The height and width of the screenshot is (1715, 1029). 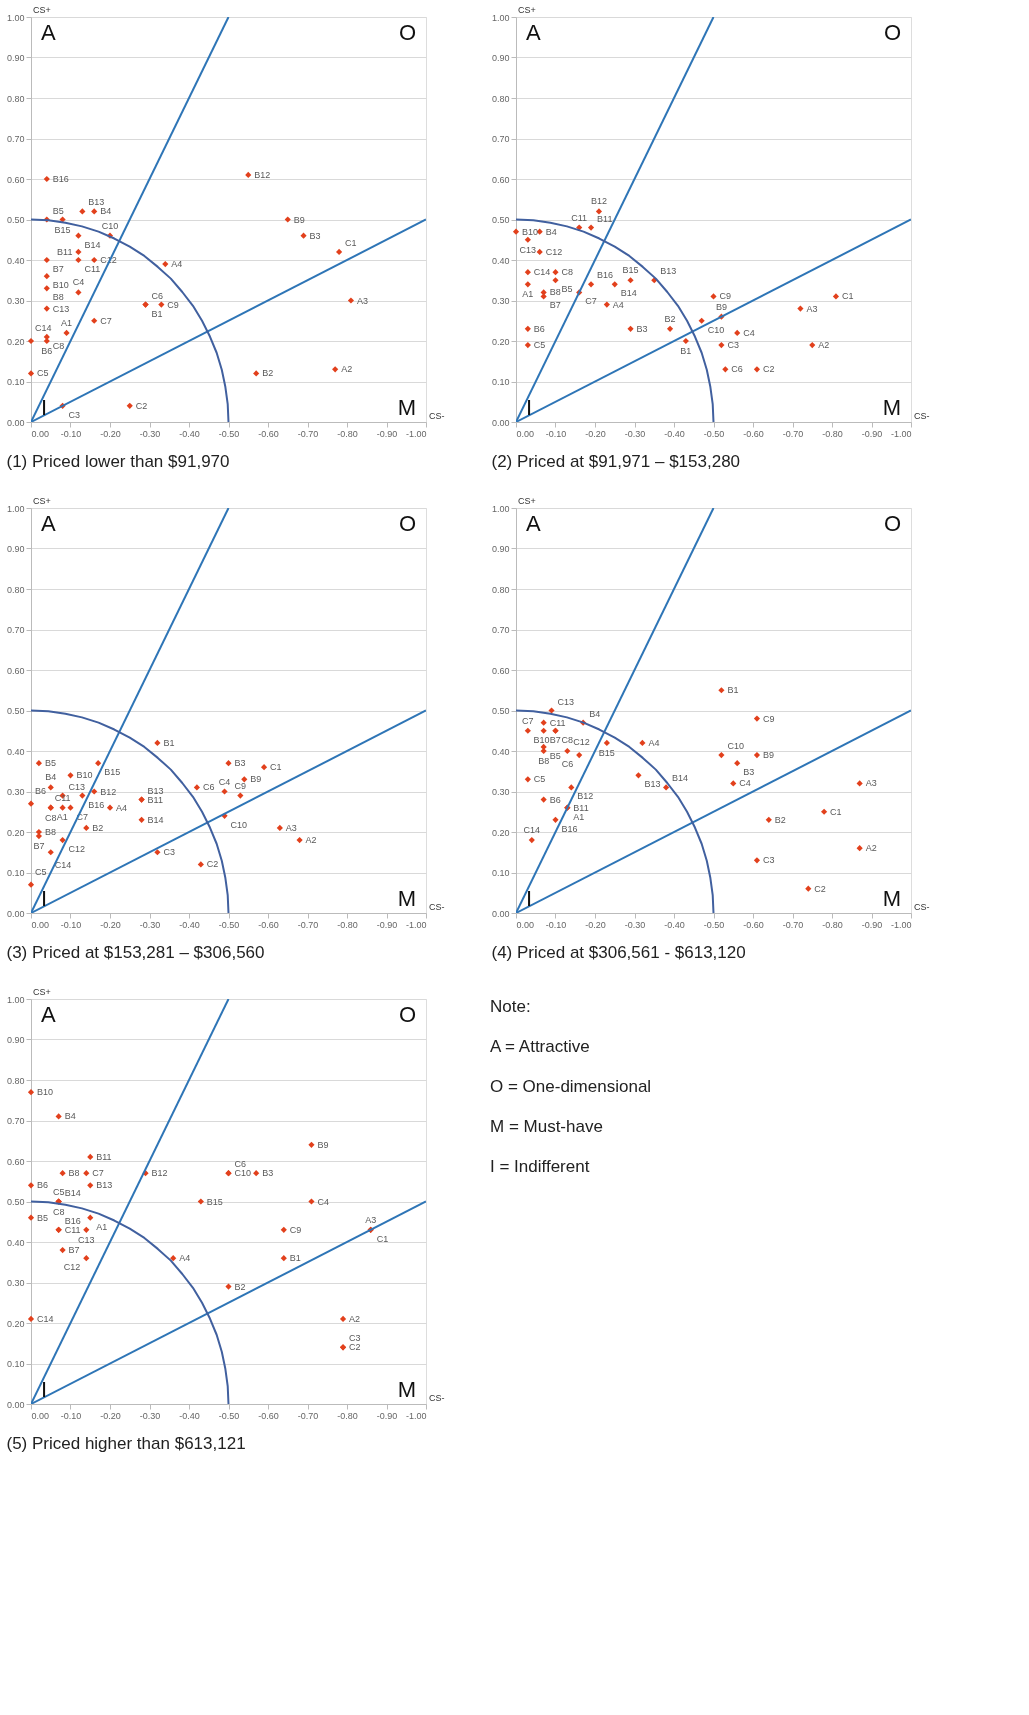 What do you see at coordinates (528, 294) in the screenshot?
I see `data-label: A1` at bounding box center [528, 294].